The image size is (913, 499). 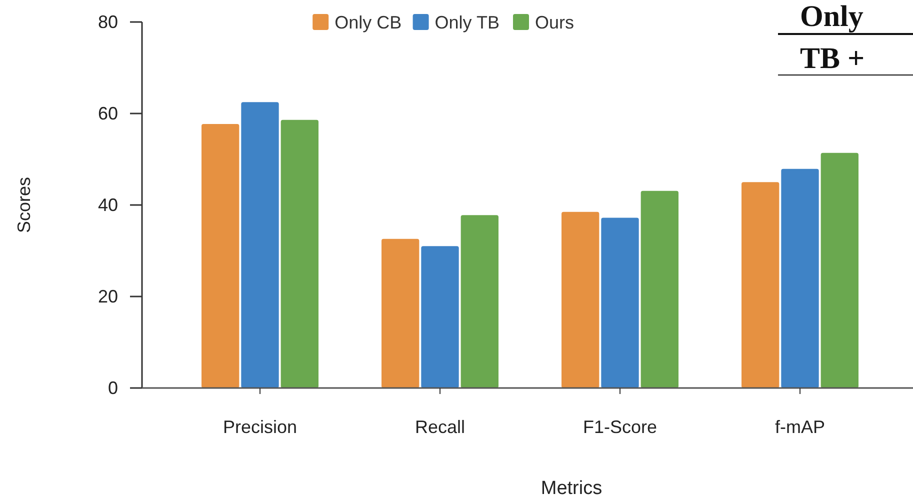 I want to click on annotation: TB +, so click(x=832, y=58).